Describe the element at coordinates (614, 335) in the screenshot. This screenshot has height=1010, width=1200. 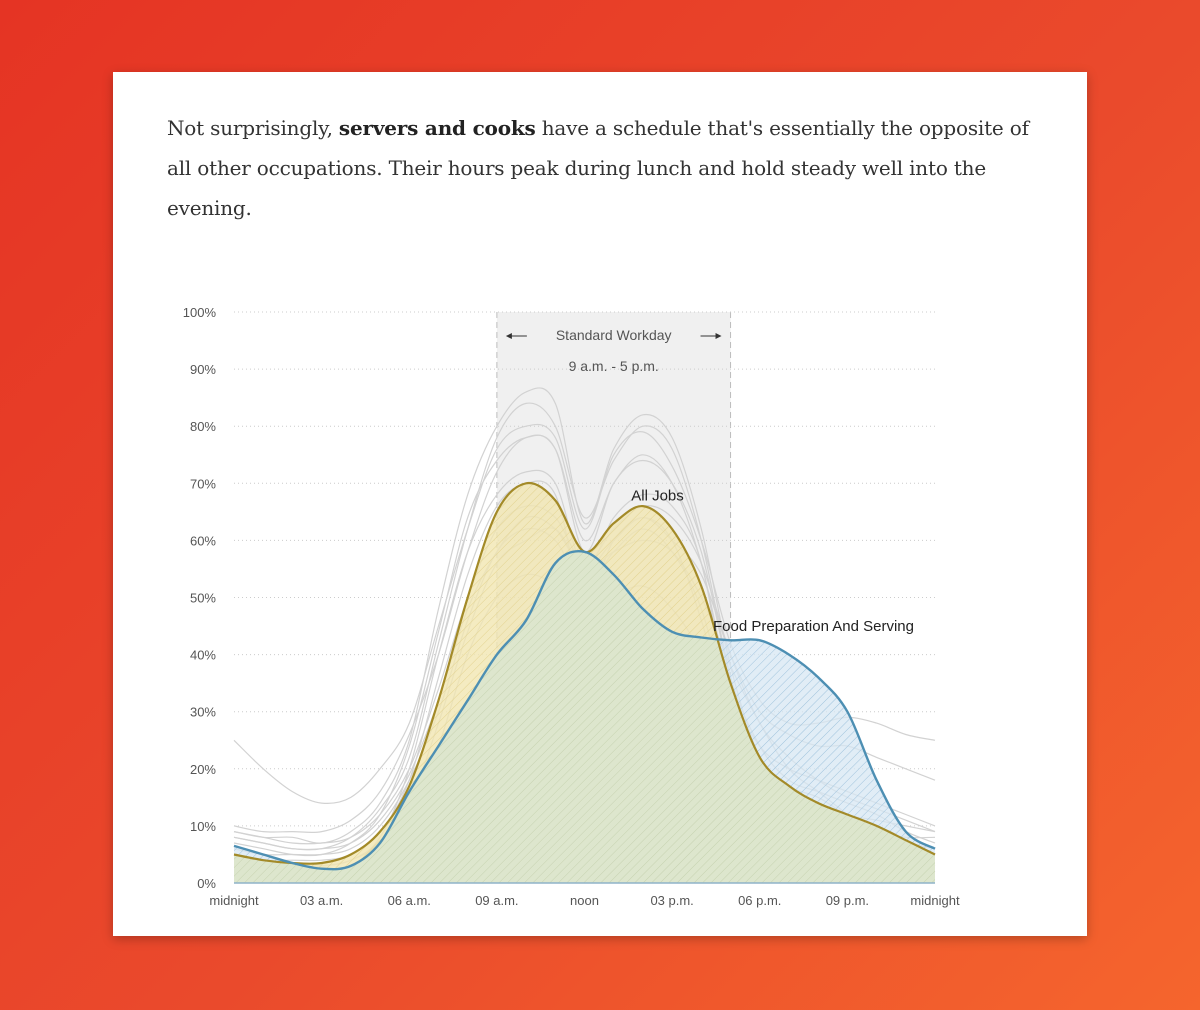
I see `band-label: Standard Workday` at that location.